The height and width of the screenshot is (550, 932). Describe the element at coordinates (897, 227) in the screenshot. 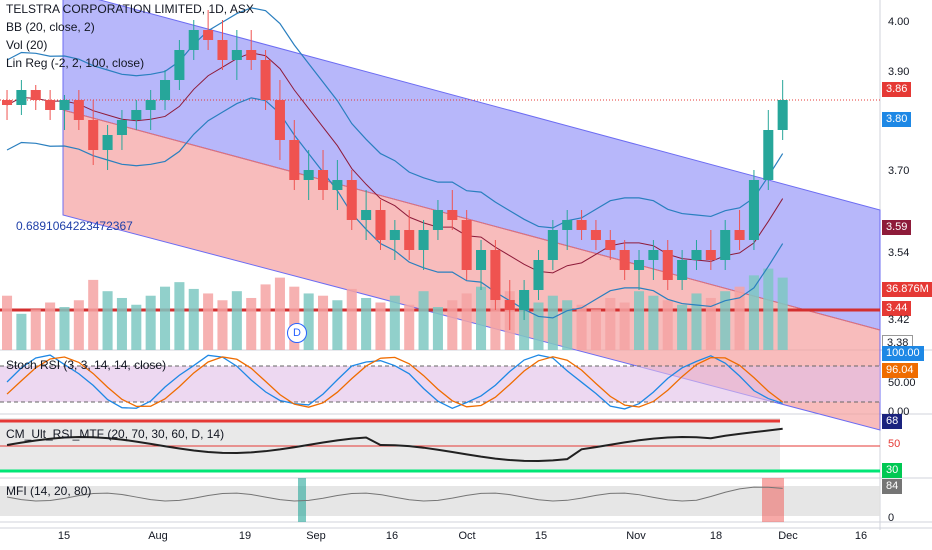

I see `price-badge-bb-basis: 3.59` at that location.